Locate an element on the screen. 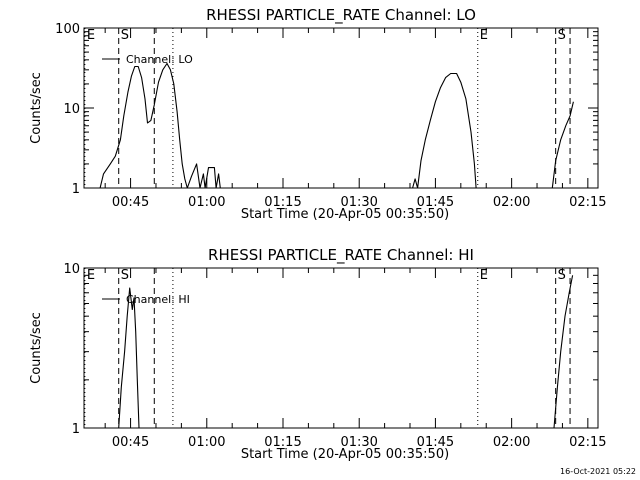 Image resolution: width=640 pixels, height=480 pixels. chart-title: RHESSI PARTICLE_RATE Channel: HI is located at coordinates (341, 255).